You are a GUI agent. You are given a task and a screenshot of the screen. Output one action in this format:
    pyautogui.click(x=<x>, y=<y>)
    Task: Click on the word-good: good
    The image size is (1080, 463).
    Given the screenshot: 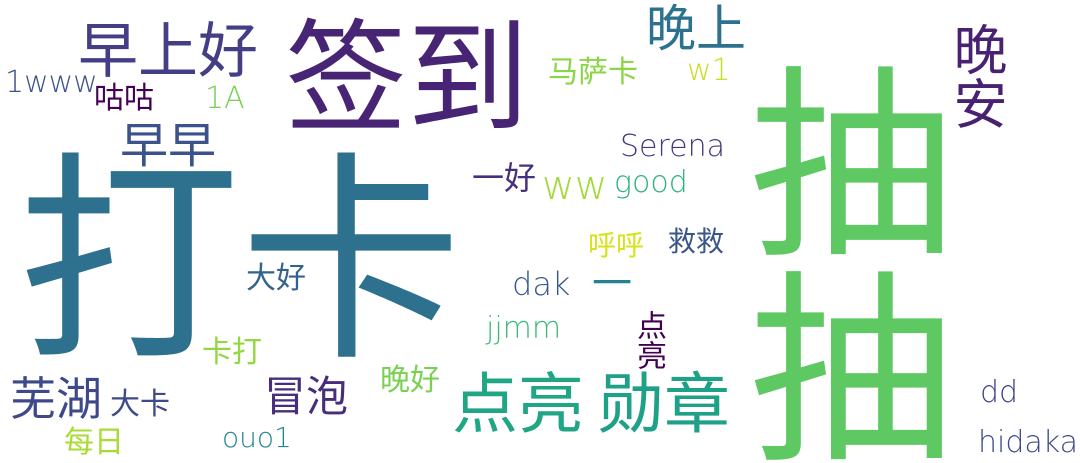 What is the action you would take?
    pyautogui.click(x=651, y=182)
    